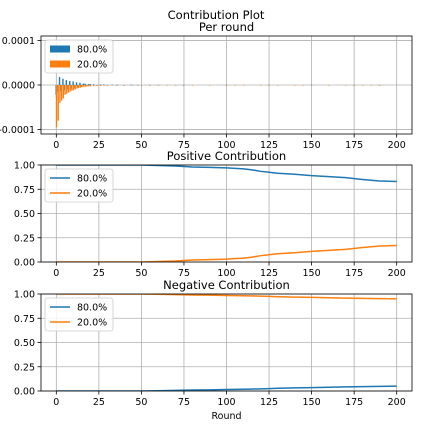 Image resolution: width=432 pixels, height=432 pixels. I want to click on y-tick-label: 0.0000, so click(18, 86).